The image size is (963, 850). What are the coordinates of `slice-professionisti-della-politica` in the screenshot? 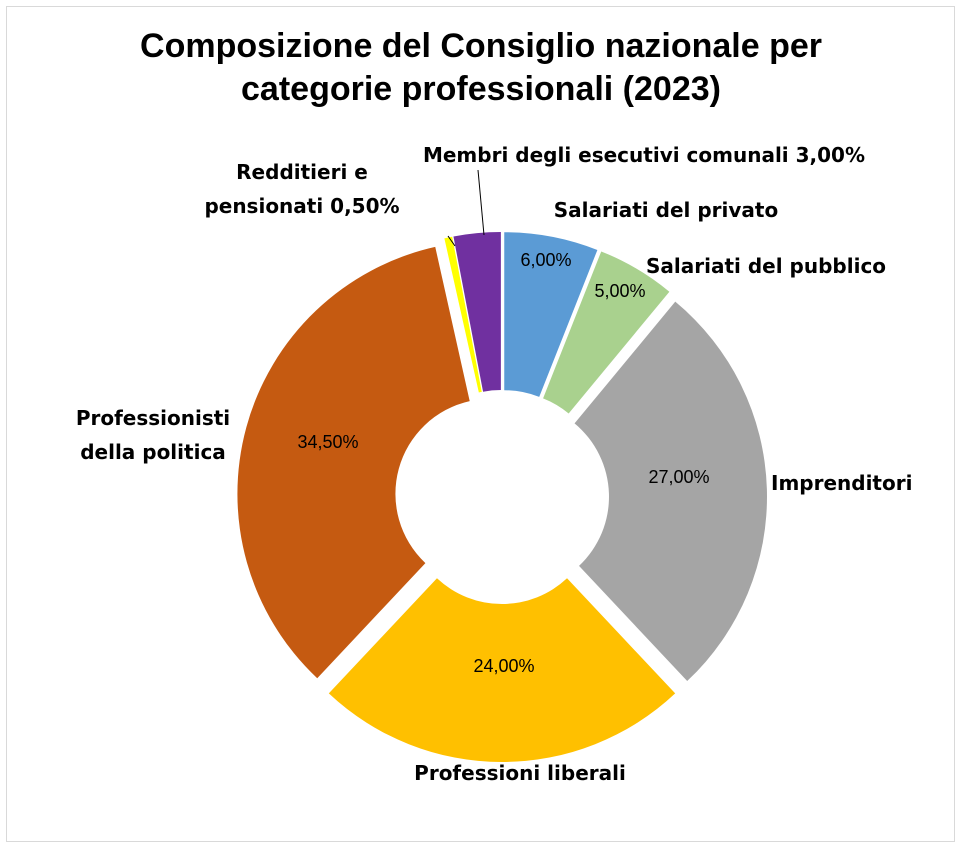 It's located at (353, 462).